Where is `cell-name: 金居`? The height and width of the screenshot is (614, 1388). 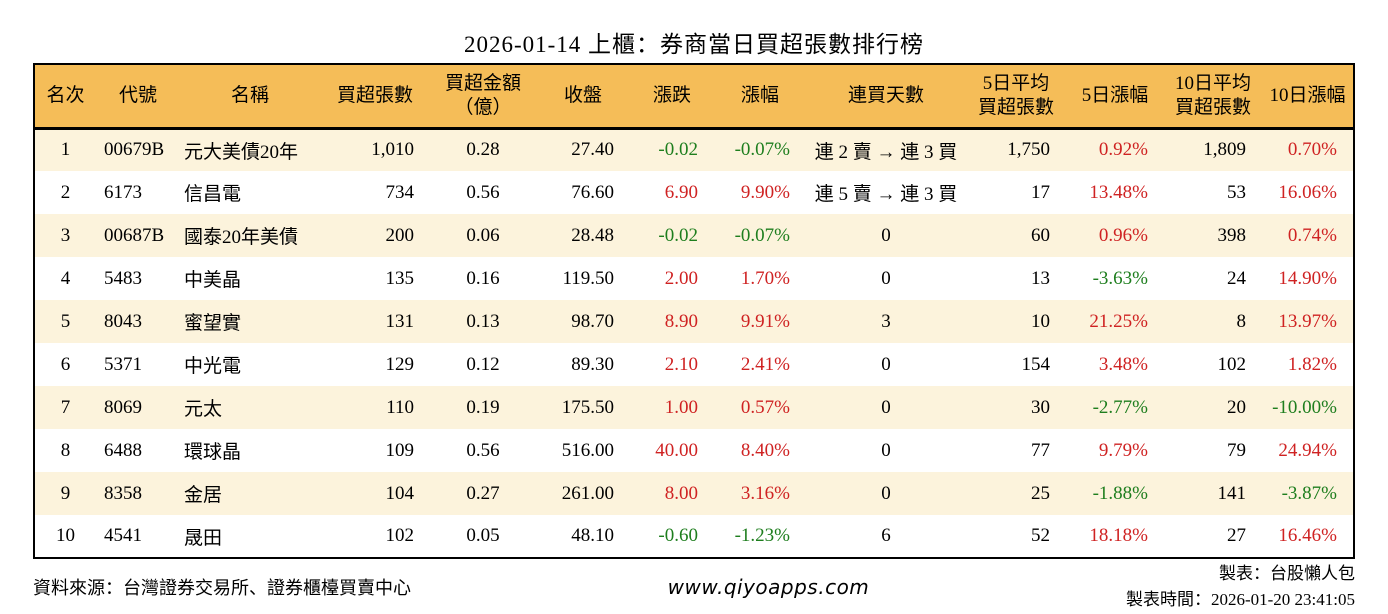 cell-name: 金居 is located at coordinates (203, 495).